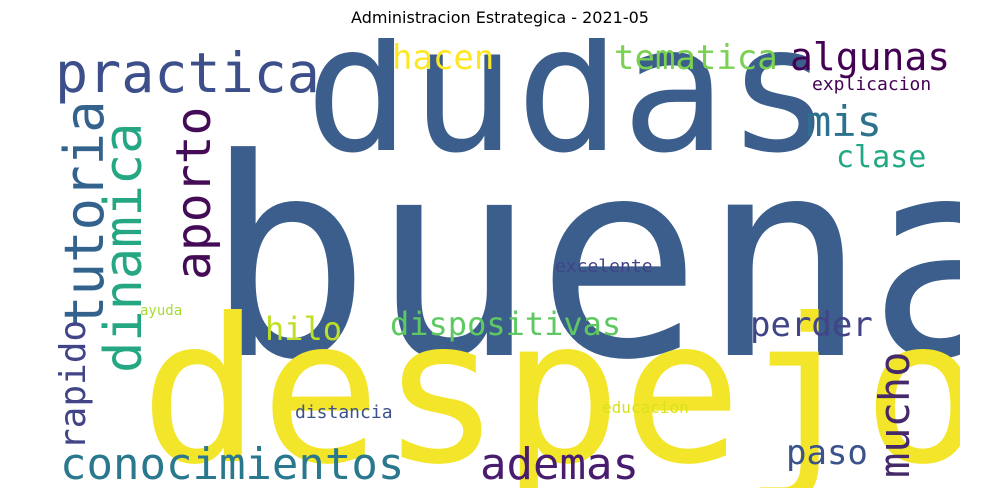 Image resolution: width=1000 pixels, height=500 pixels. Describe the element at coordinates (232, 463) in the screenshot. I see `word-conocimientos: conocimientos` at that location.